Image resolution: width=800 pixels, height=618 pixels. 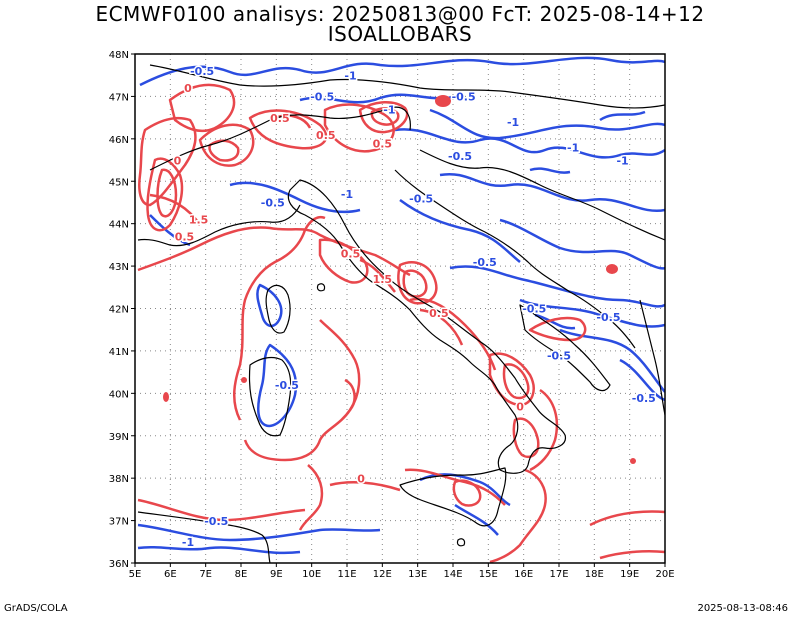 I want to click on alpine-border, so click(x=280, y=138).